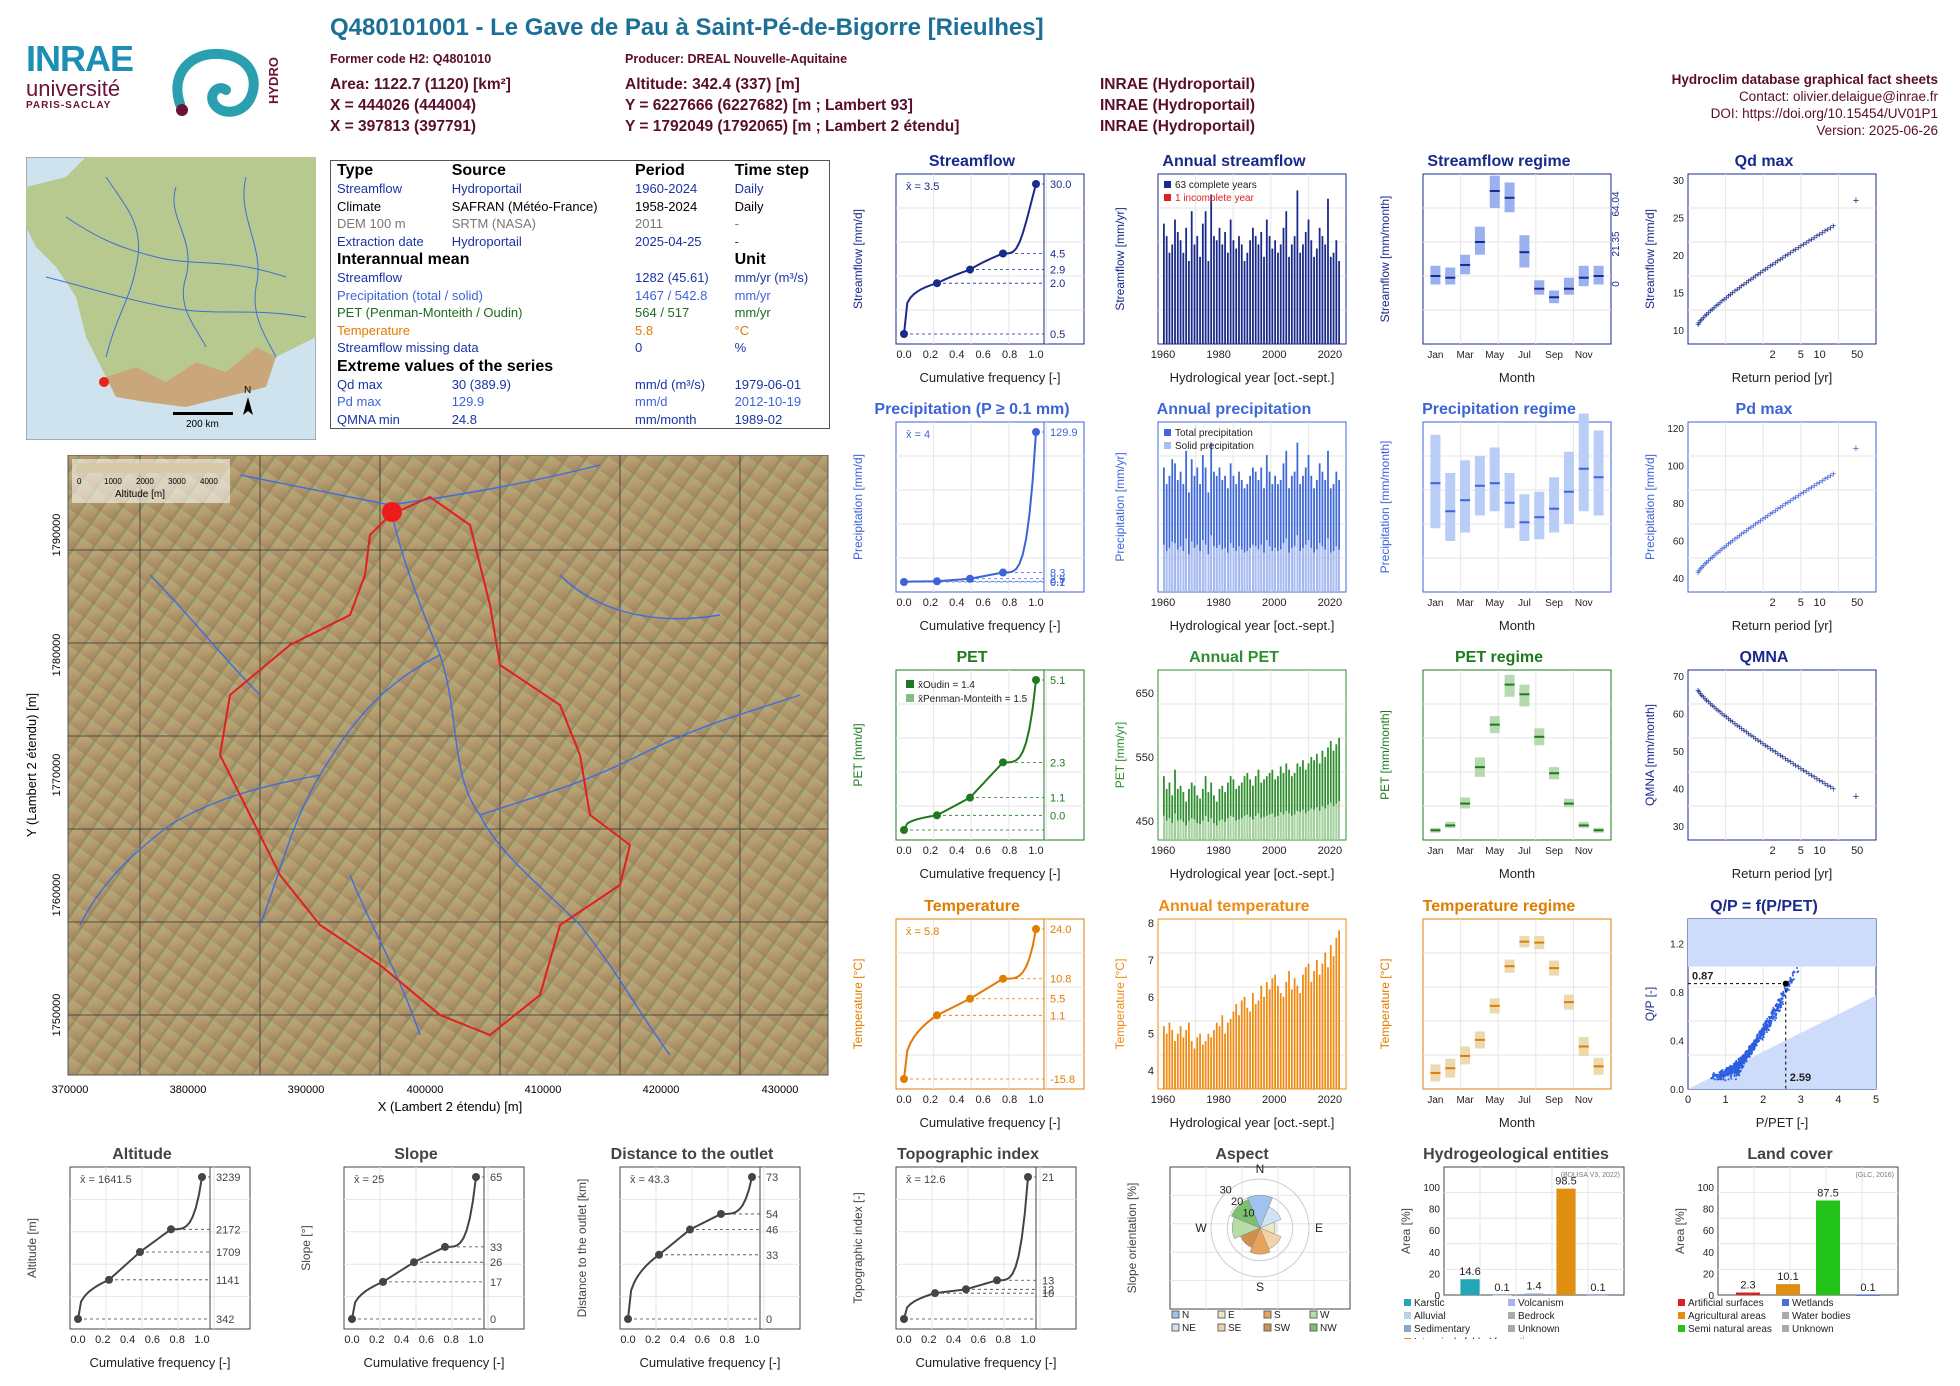 This screenshot has height=1386, width=1960. Describe the element at coordinates (1517, 377) in the screenshot. I see `streamflow_regime-xlabel: Month` at that location.